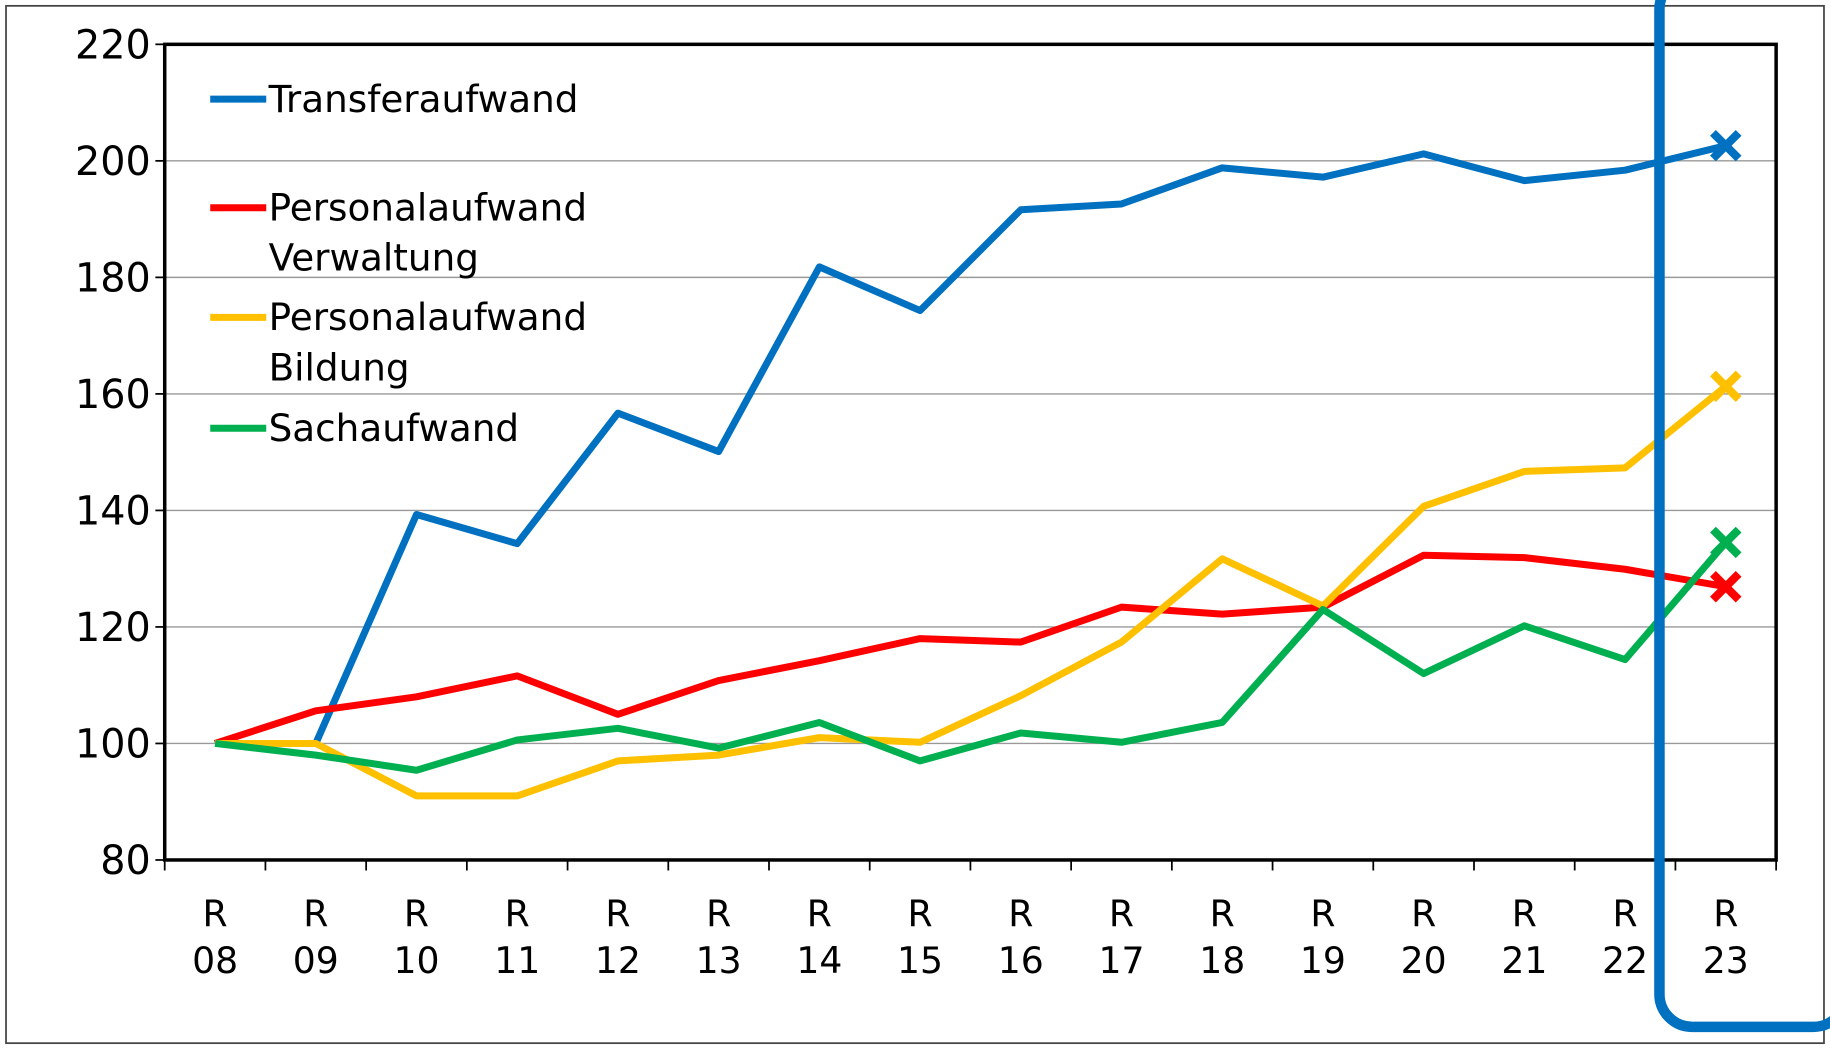  What do you see at coordinates (1742, 516) in the screenshot?
I see `highlight-box` at bounding box center [1742, 516].